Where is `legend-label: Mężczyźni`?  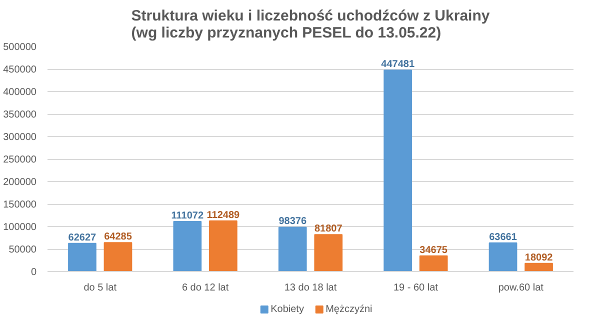 legend-label: Mężczyźni is located at coordinates (349, 309).